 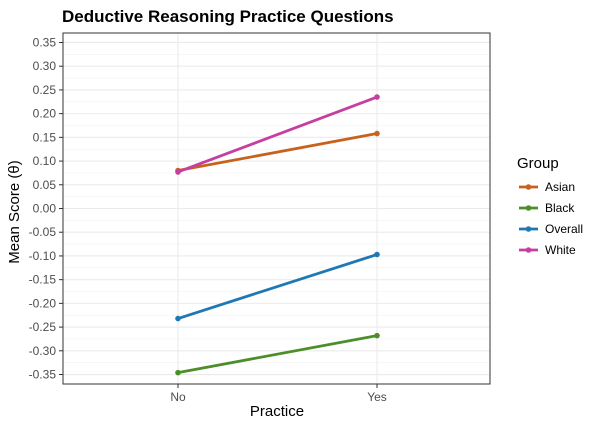 I want to click on y-tick-label: -0.10, so click(x=43, y=256).